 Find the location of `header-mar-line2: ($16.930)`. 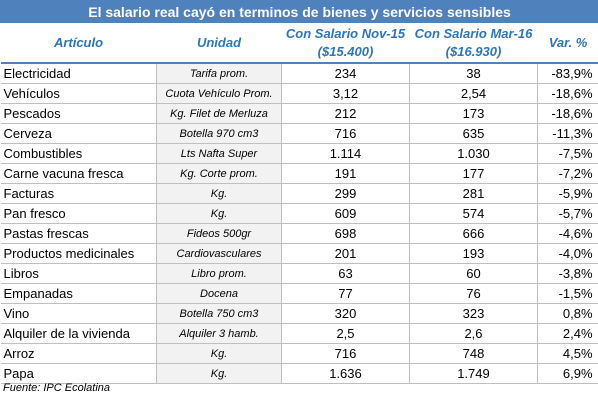

header-mar-line2: ($16.930) is located at coordinates (473, 51).